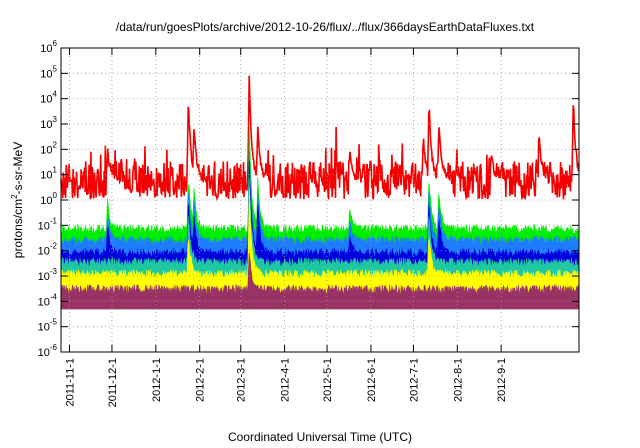 Image resolution: width=640 pixels, height=448 pixels. Describe the element at coordinates (48, 250) in the screenshot. I see `y-tick-label: 10⁻²` at that location.